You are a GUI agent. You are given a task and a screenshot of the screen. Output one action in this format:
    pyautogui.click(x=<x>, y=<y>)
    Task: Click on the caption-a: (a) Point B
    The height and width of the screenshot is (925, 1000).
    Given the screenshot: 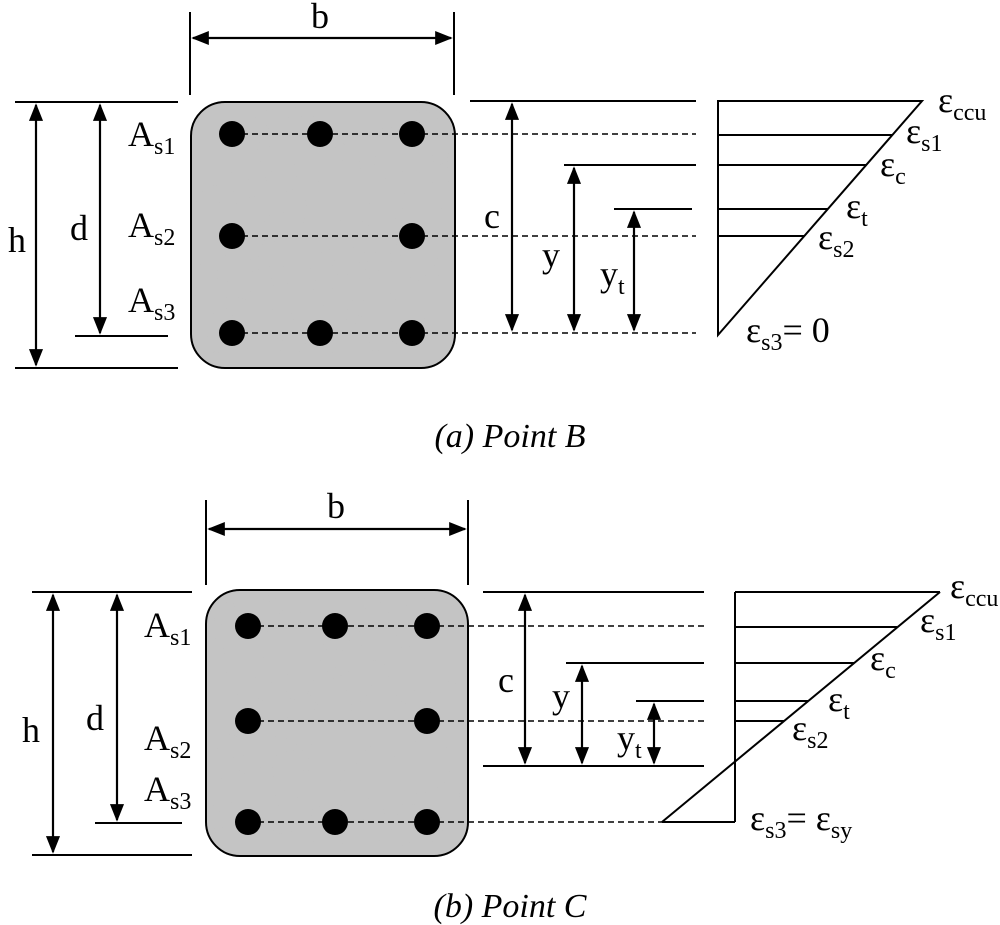 What is the action you would take?
    pyautogui.click(x=509, y=436)
    